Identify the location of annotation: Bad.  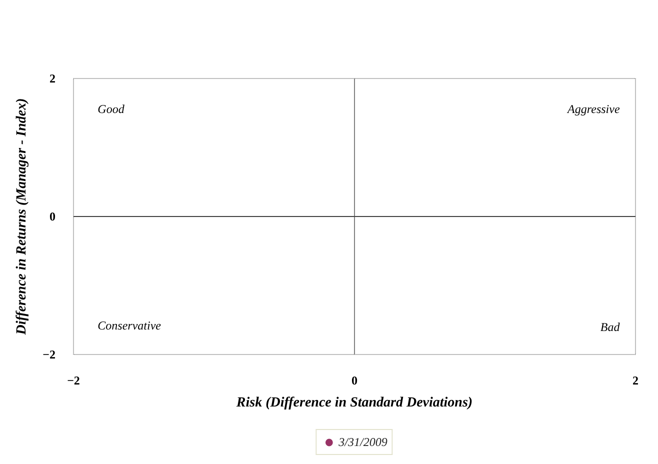
(610, 327).